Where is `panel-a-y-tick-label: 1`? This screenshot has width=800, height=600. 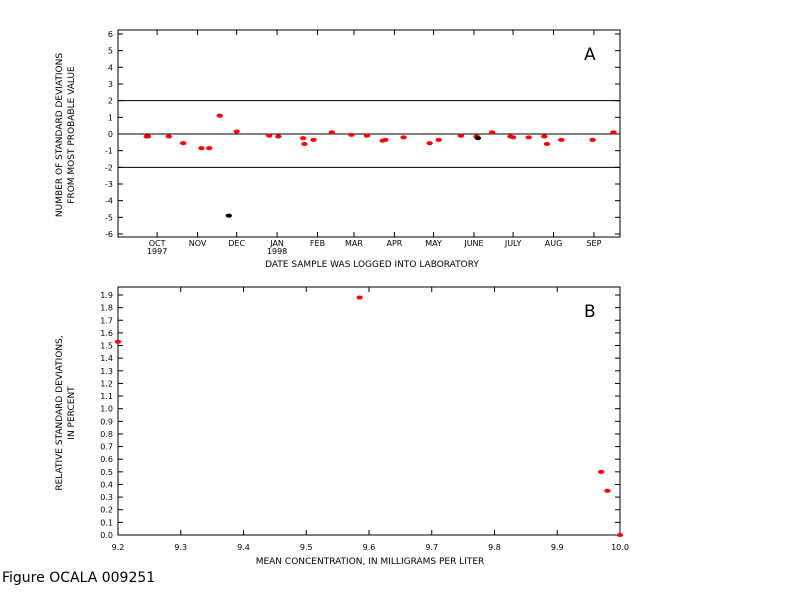
panel-a-y-tick-label: 1 is located at coordinates (110, 117).